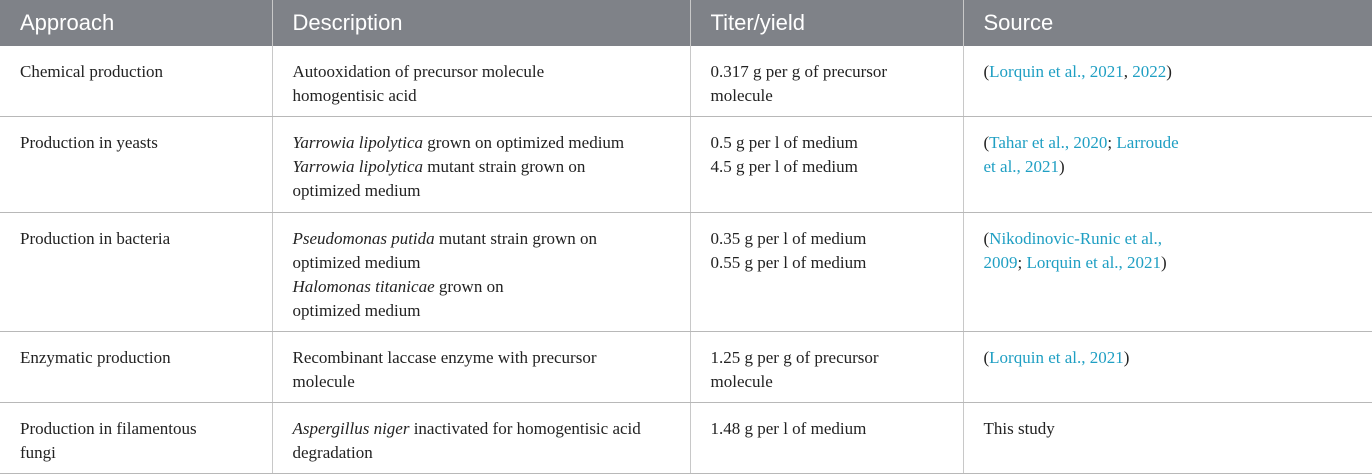  I want to click on cell-text: grown on optimized medium, so click(524, 142).